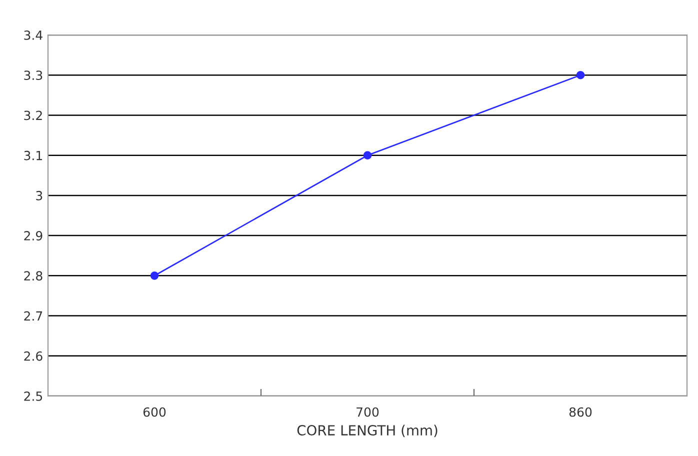 This screenshot has width=698, height=456. I want to click on y-tick-label: 3.3, so click(33, 75).